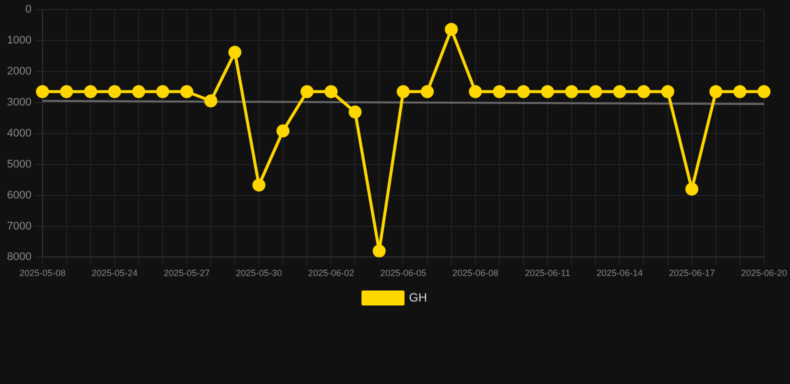 The width and height of the screenshot is (790, 384). Describe the element at coordinates (259, 273) in the screenshot. I see `x-tick-label: 2025-05-30` at that location.